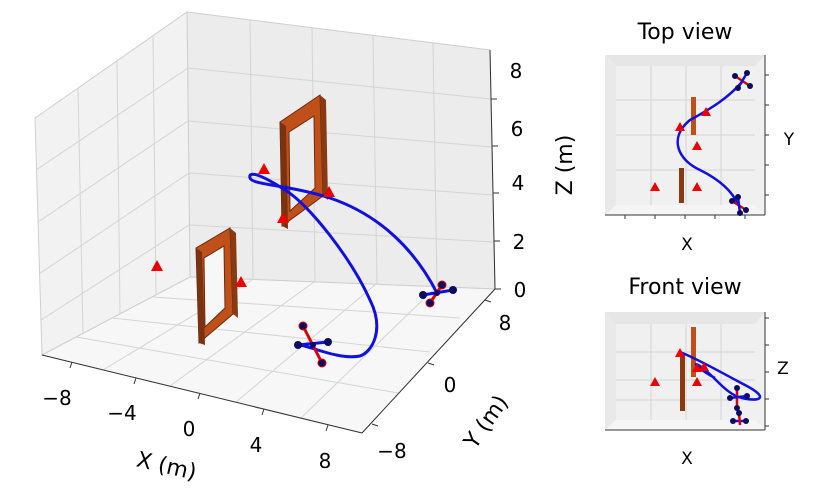 This screenshot has height=489, width=830. Describe the element at coordinates (682, 383) in the screenshot. I see `gate-1-front` at that location.